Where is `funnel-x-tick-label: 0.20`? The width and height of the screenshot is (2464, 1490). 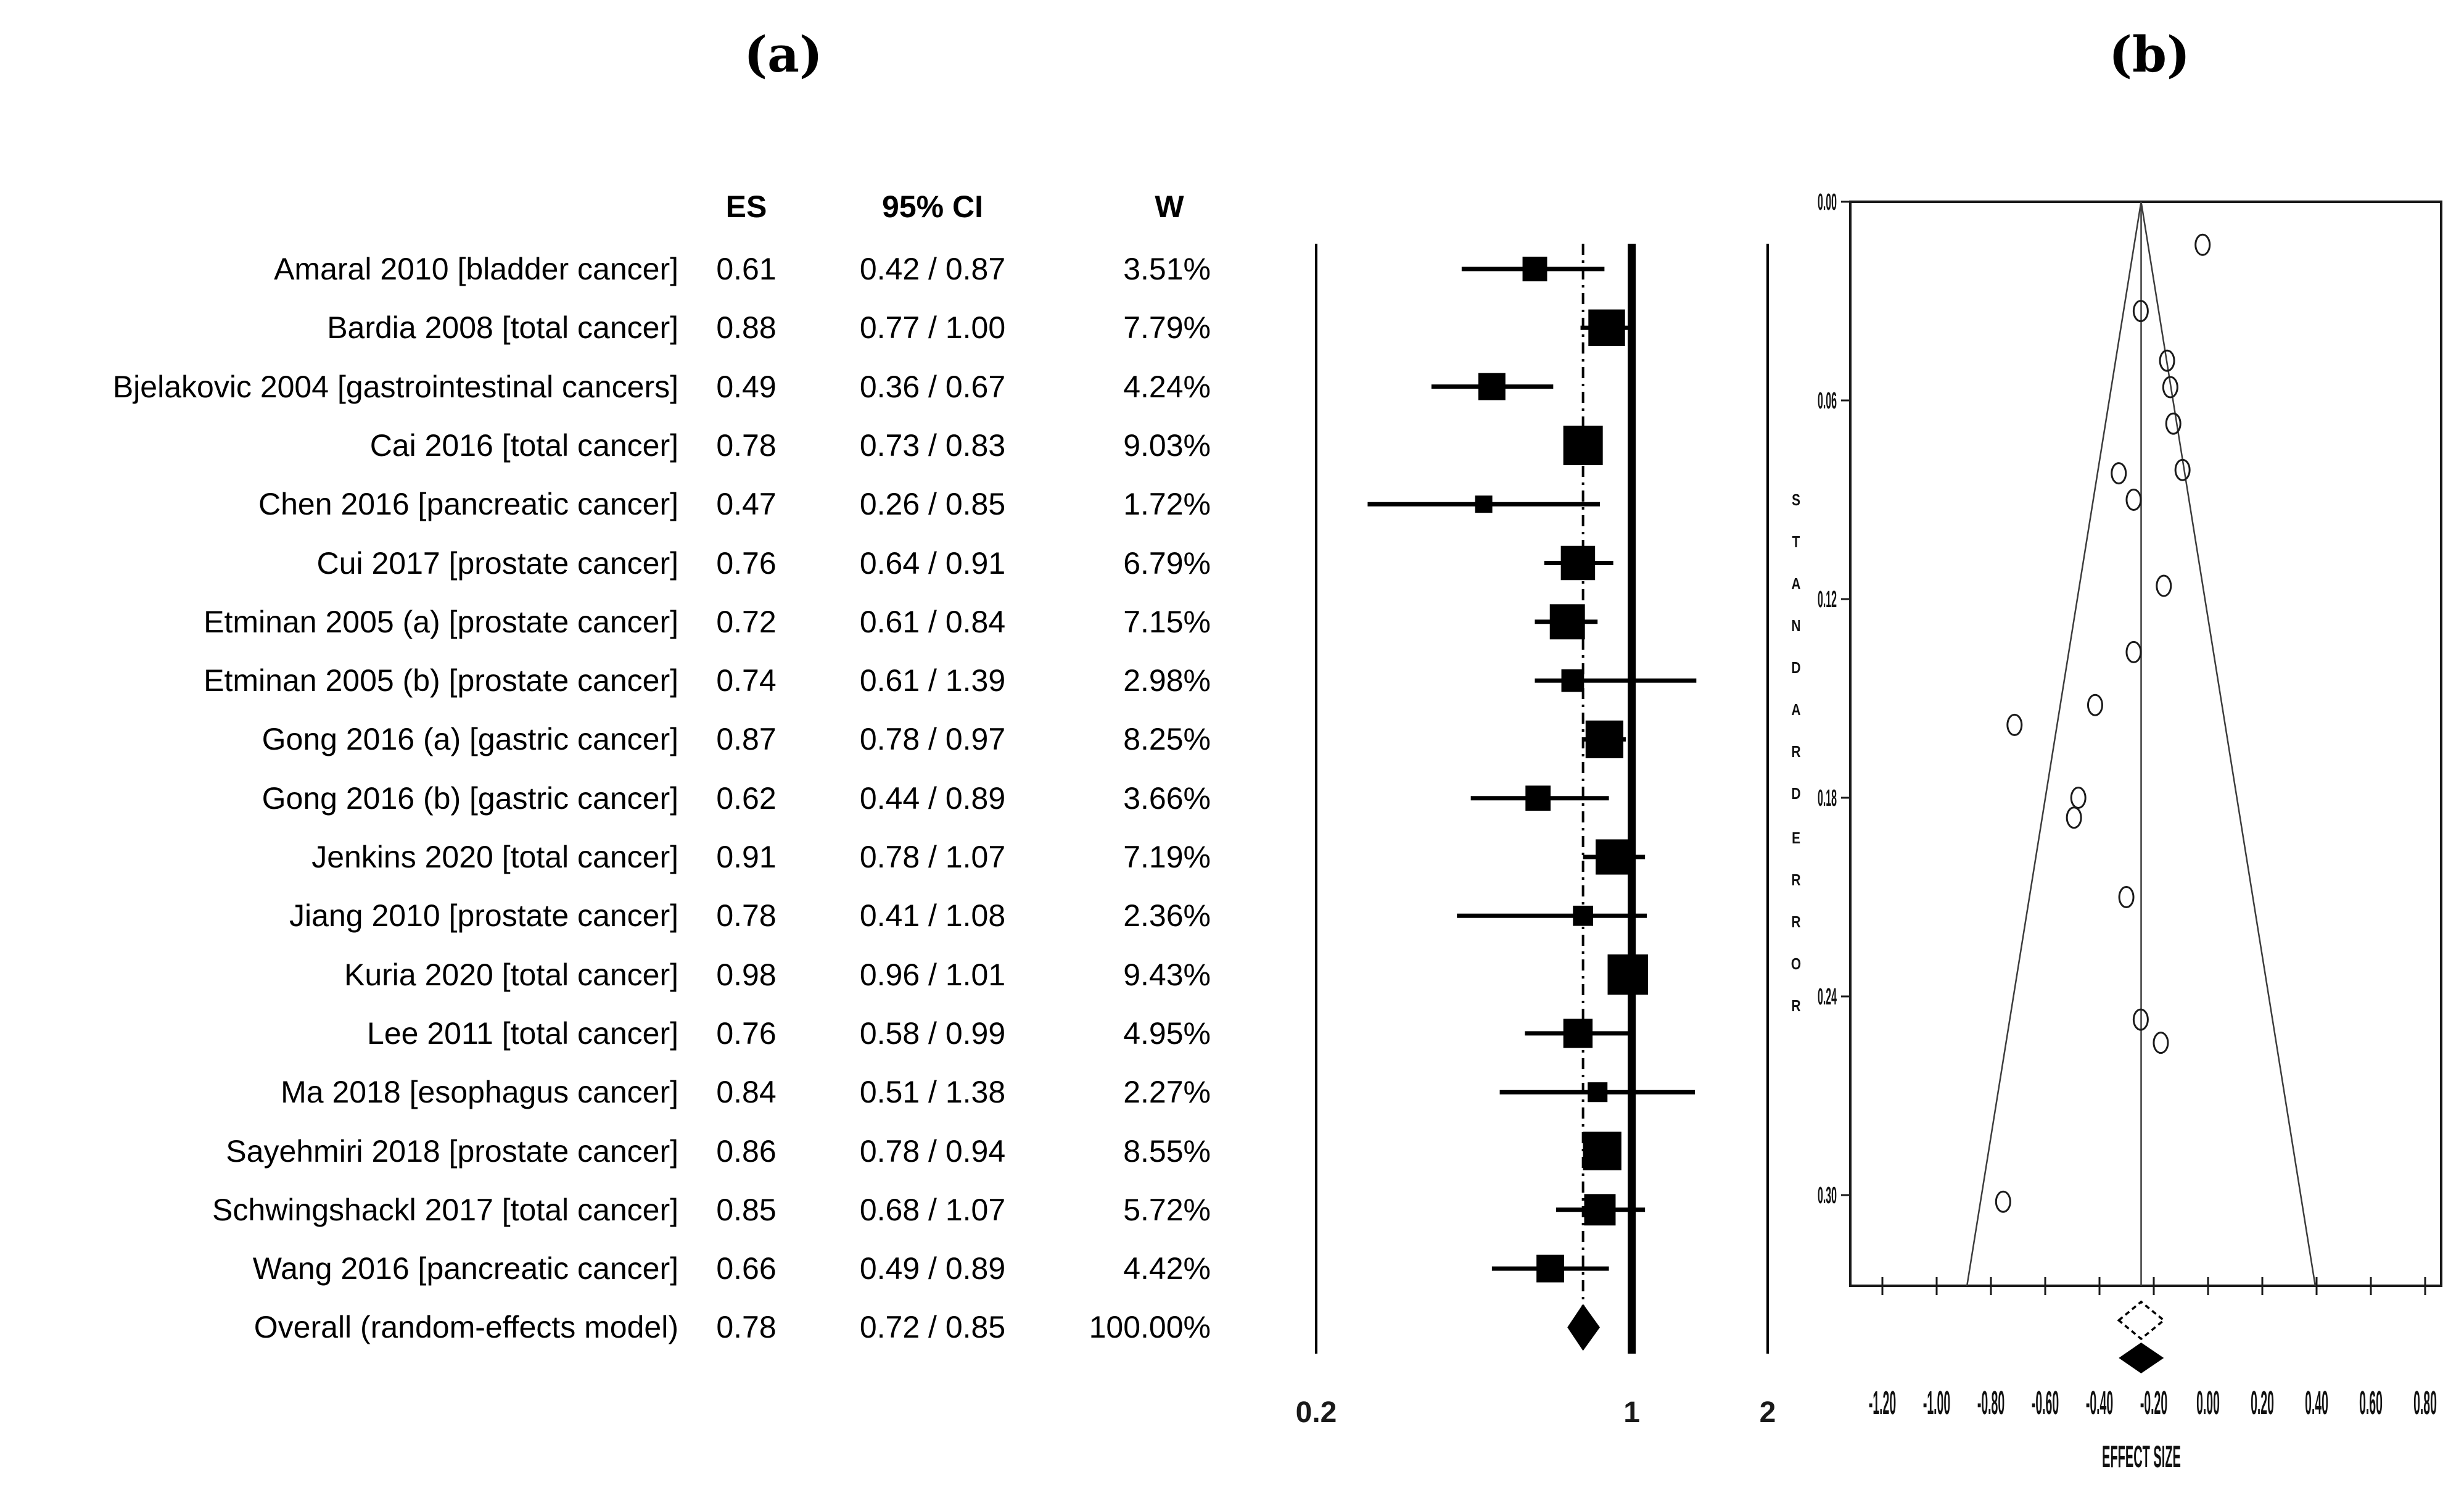
funnel-x-tick-label: 0.20 is located at coordinates (2262, 1403).